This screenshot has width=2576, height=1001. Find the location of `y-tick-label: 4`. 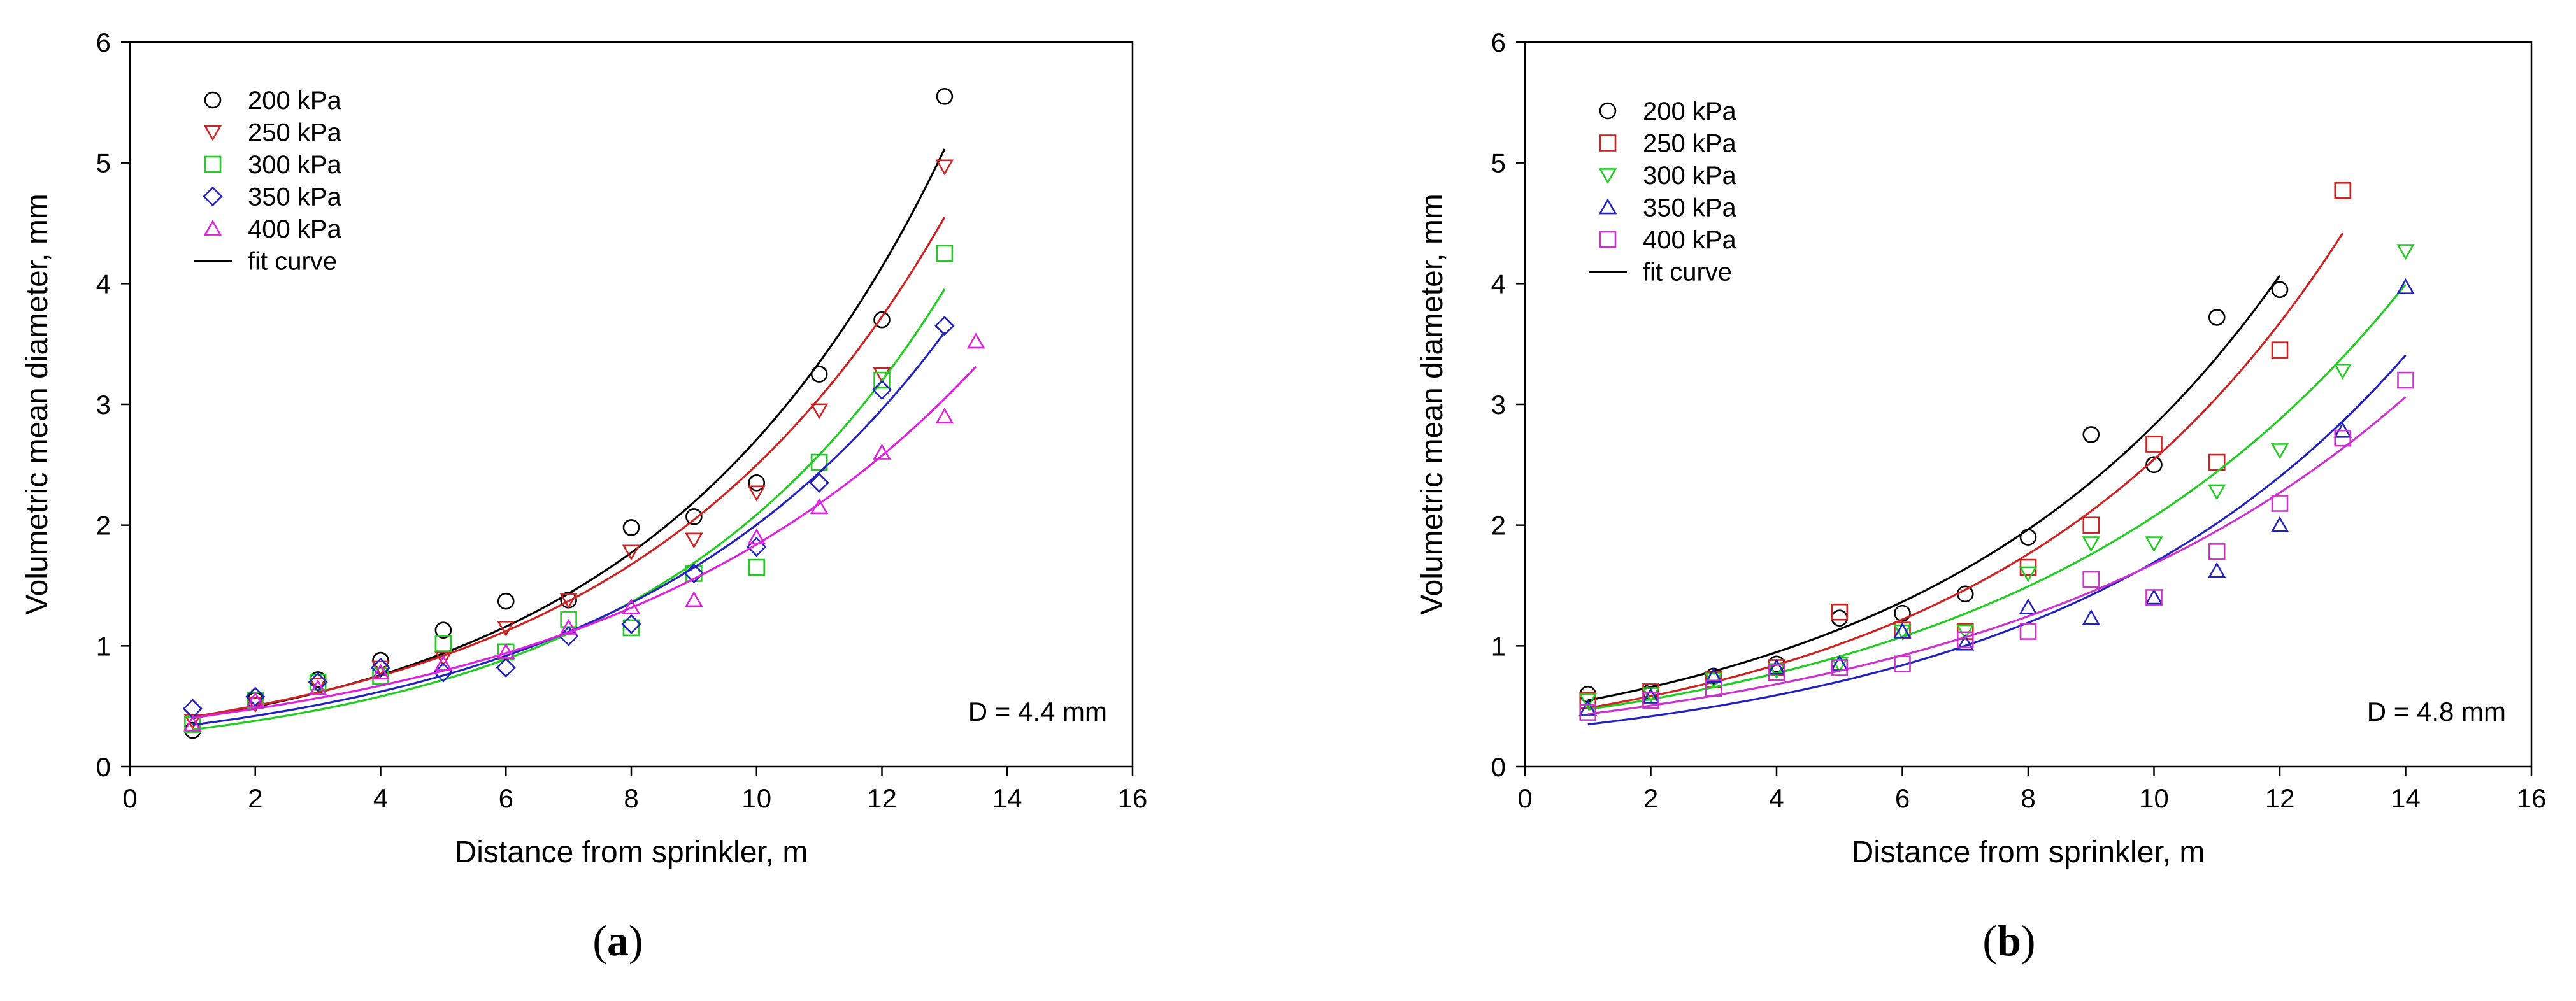

y-tick-label: 4 is located at coordinates (104, 284).